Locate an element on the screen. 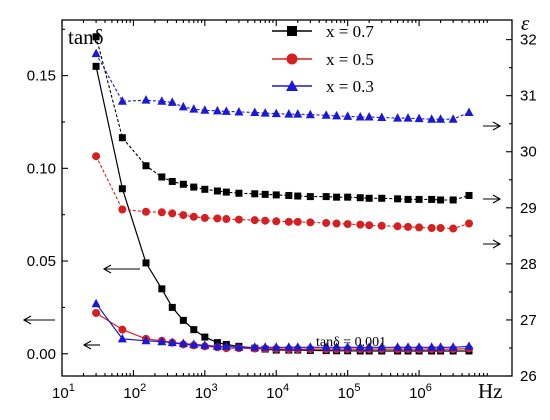 This screenshot has height=420, width=550. y-axis-right-title: ε is located at coordinates (525, 23).